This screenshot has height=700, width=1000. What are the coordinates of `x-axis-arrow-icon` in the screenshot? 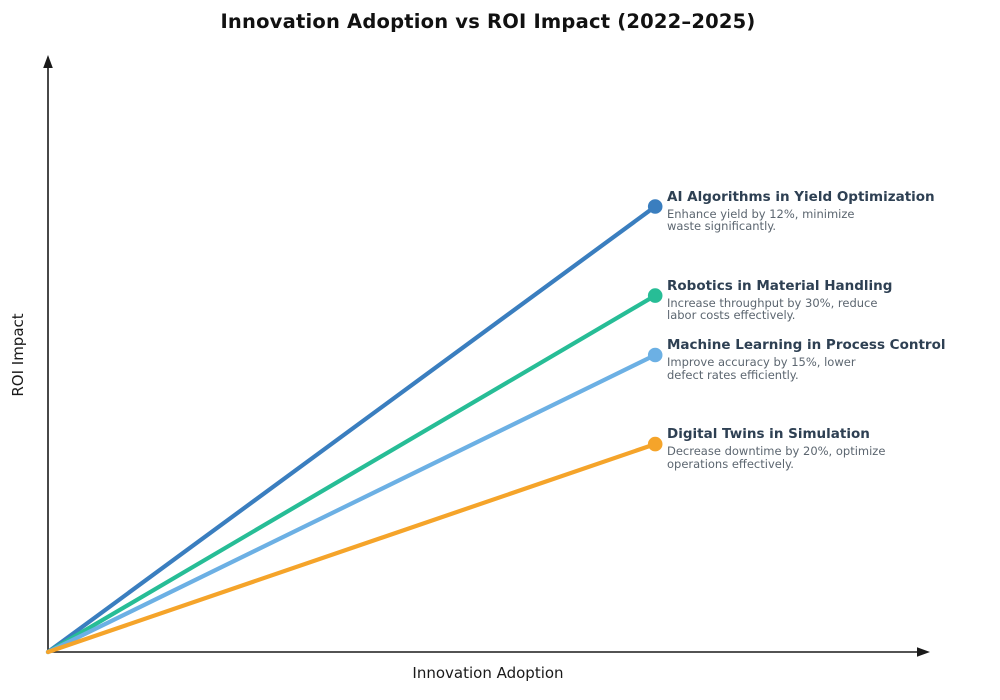 It's located at (923, 652).